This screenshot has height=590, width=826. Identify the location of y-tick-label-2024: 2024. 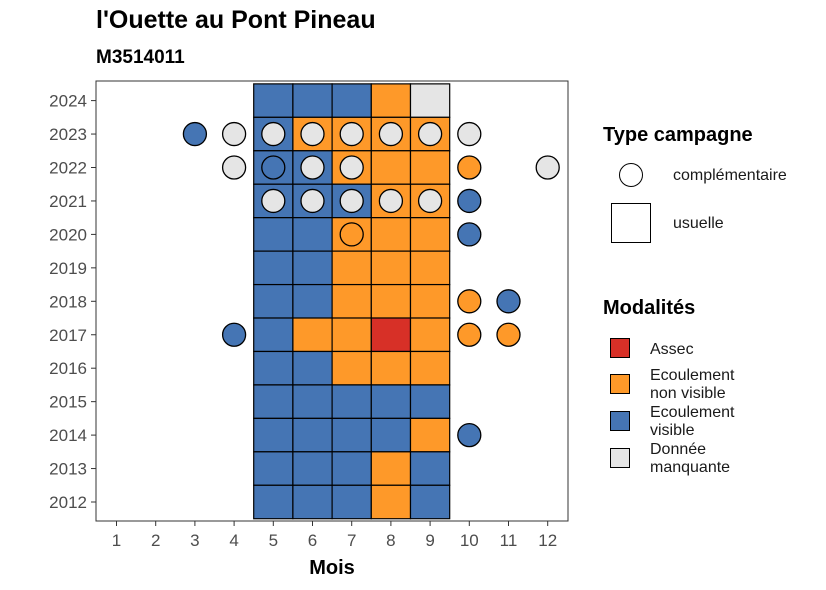
(68, 101).